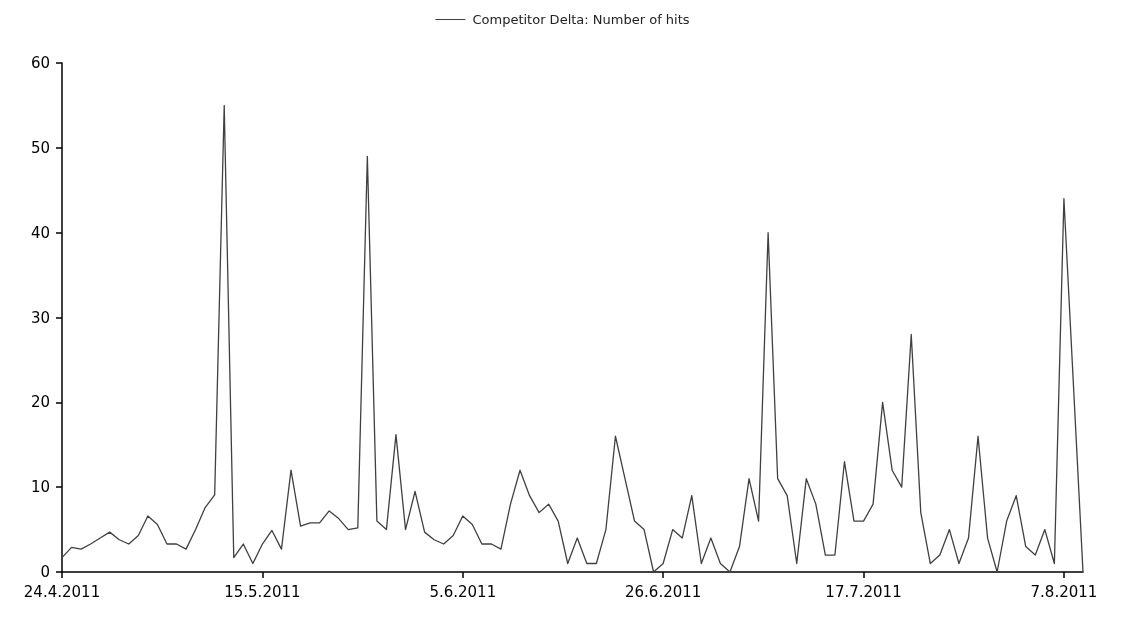 The height and width of the screenshot is (623, 1125). What do you see at coordinates (40, 232) in the screenshot?
I see `y-tick-label: 40` at bounding box center [40, 232].